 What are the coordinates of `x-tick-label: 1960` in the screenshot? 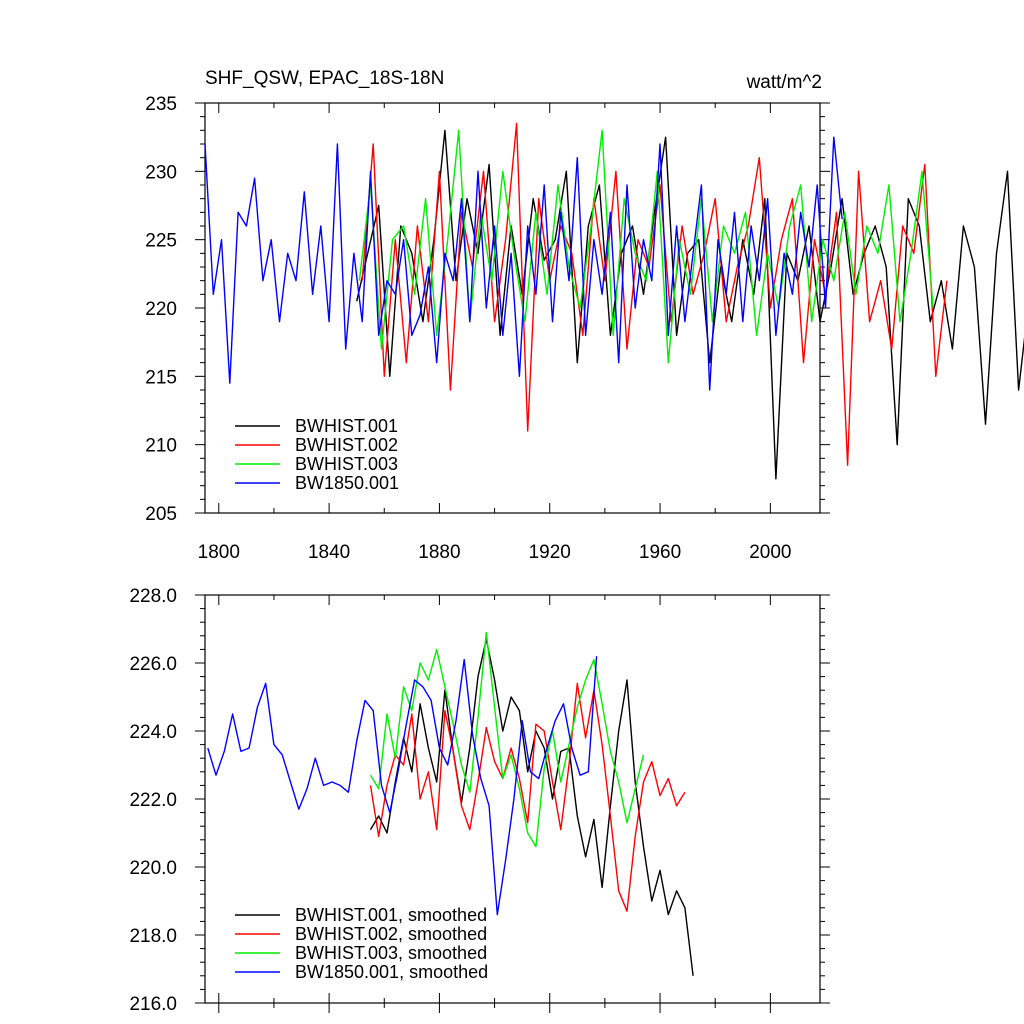 It's located at (660, 552).